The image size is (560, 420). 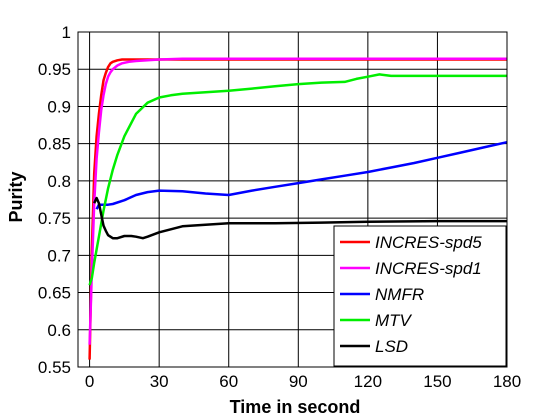 I want to click on legend-entry-label: INCRES-spd5, so click(x=428, y=242).